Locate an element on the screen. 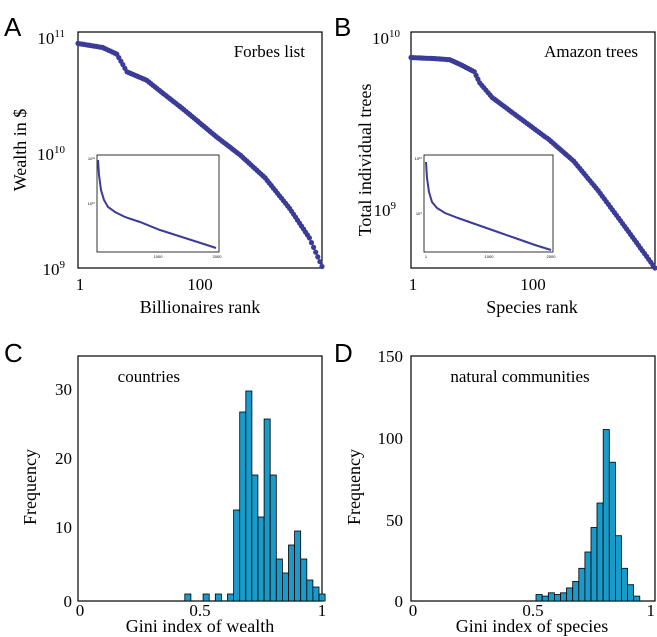 This screenshot has width=657, height=637. series-a is located at coordinates (200, 155).